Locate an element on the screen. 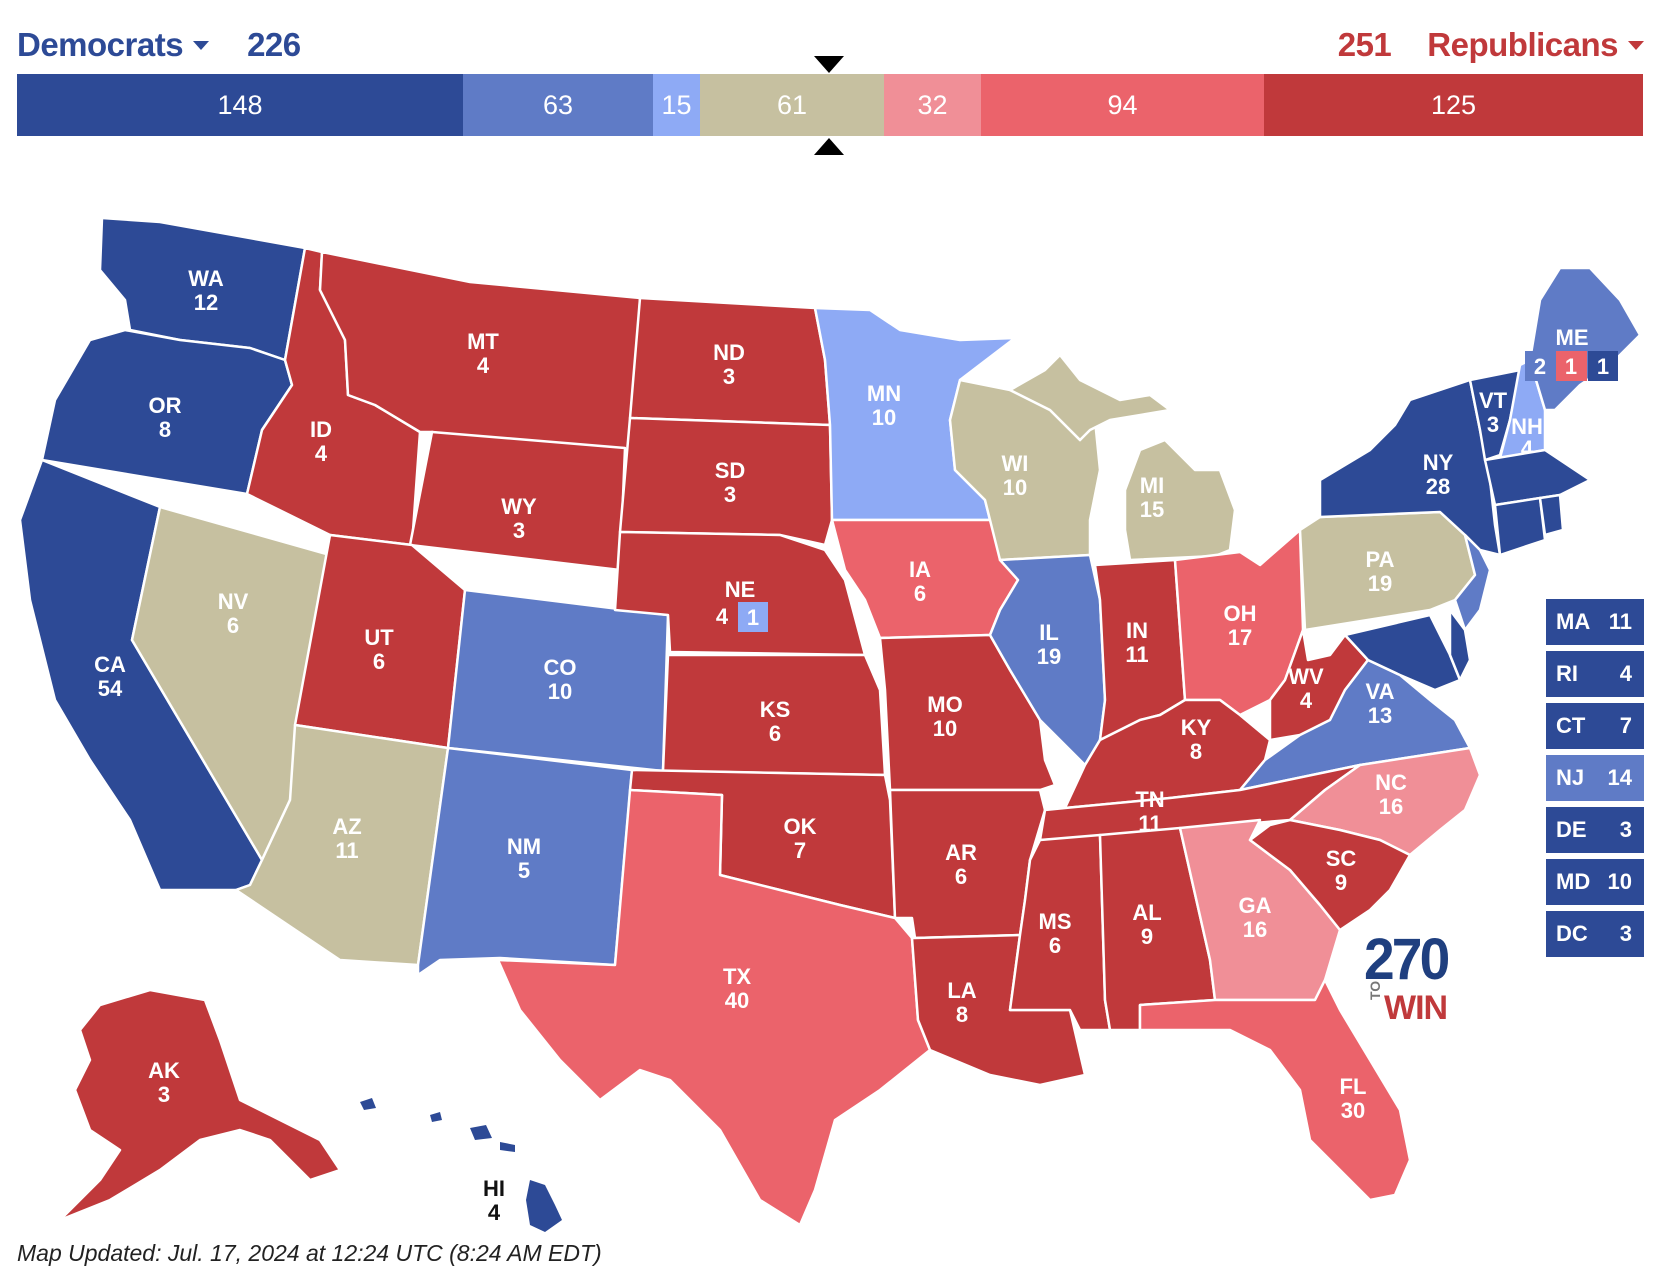 The height and width of the screenshot is (1282, 1658). state-ME: ME 2 1 1 is located at coordinates (1583, 339).